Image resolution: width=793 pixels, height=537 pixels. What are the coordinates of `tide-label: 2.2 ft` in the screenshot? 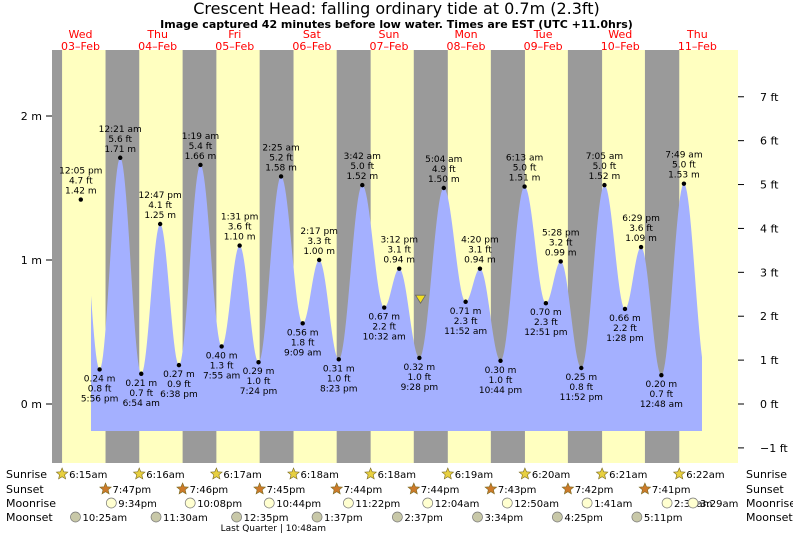 It's located at (625, 329).